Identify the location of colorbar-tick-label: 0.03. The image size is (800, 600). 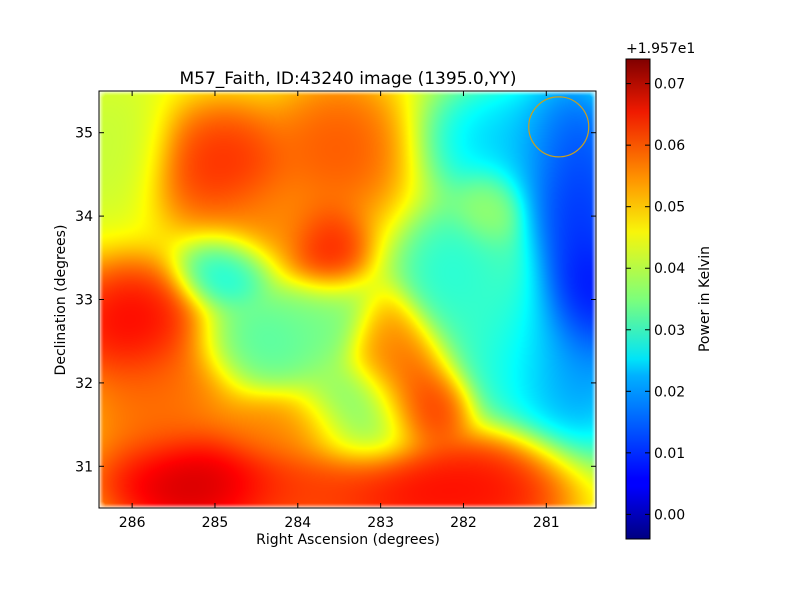
(669, 331).